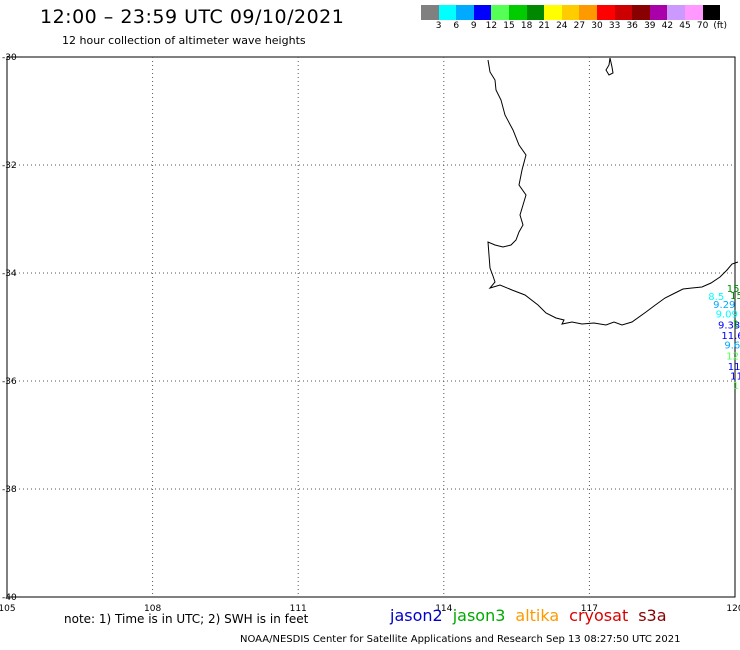 This screenshot has height=650, width=740. I want to click on legend-label: 39, so click(650, 26).